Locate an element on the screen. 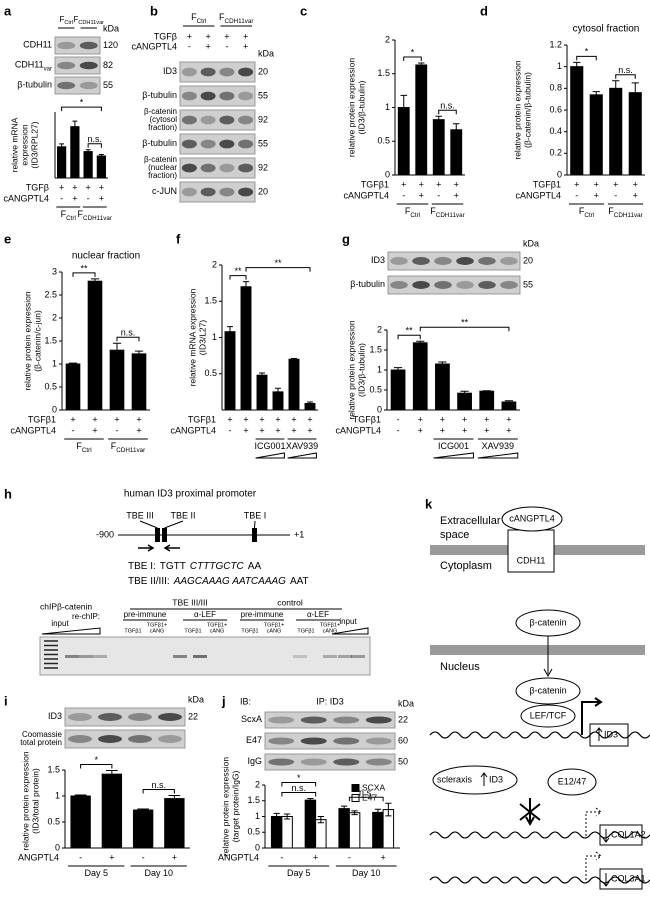 The width and height of the screenshot is (650, 906). model-label: Nucleus is located at coordinates (460, 667).